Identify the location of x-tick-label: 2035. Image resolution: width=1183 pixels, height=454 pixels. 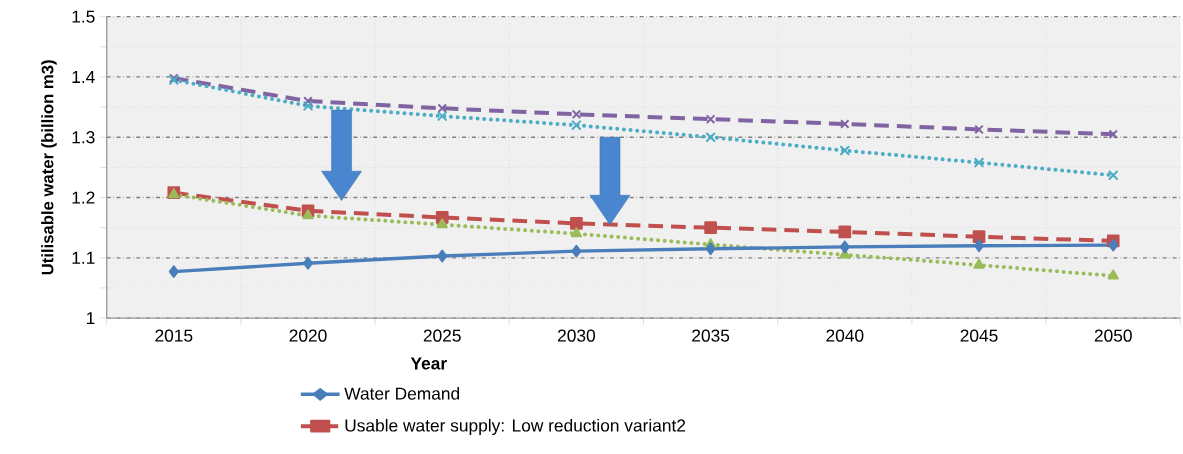
(711, 335).